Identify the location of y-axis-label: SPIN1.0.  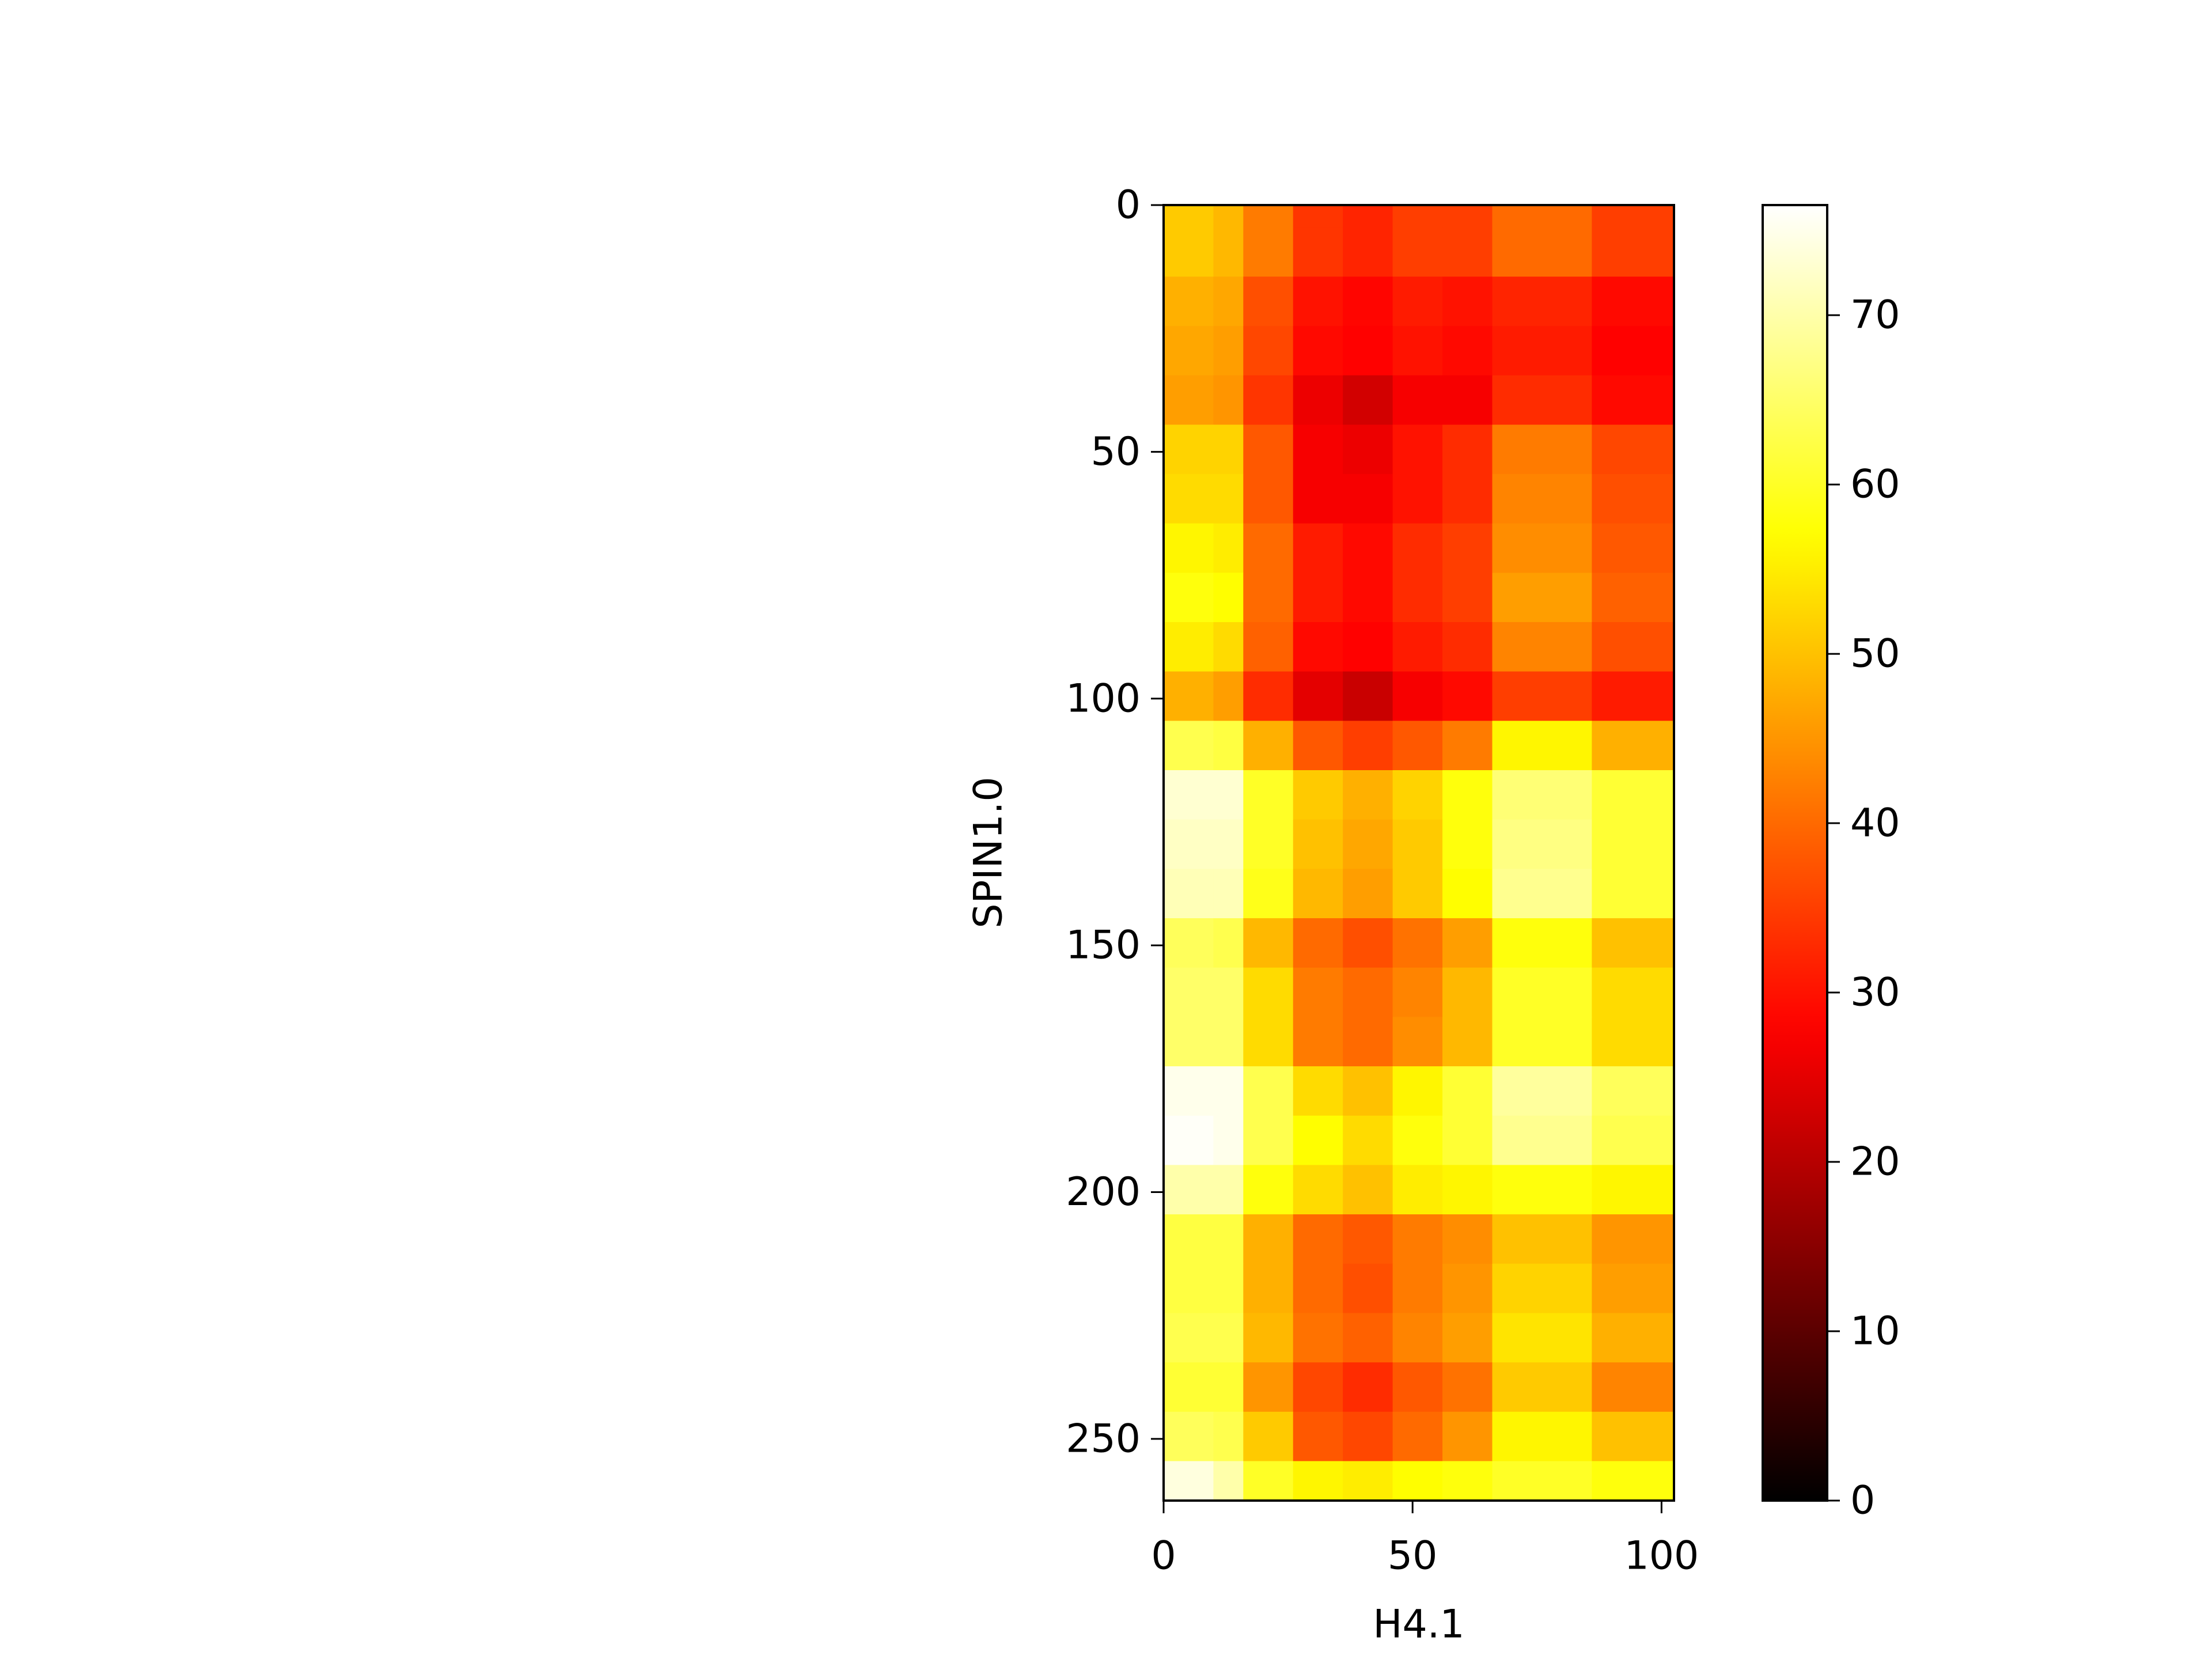
(989, 852).